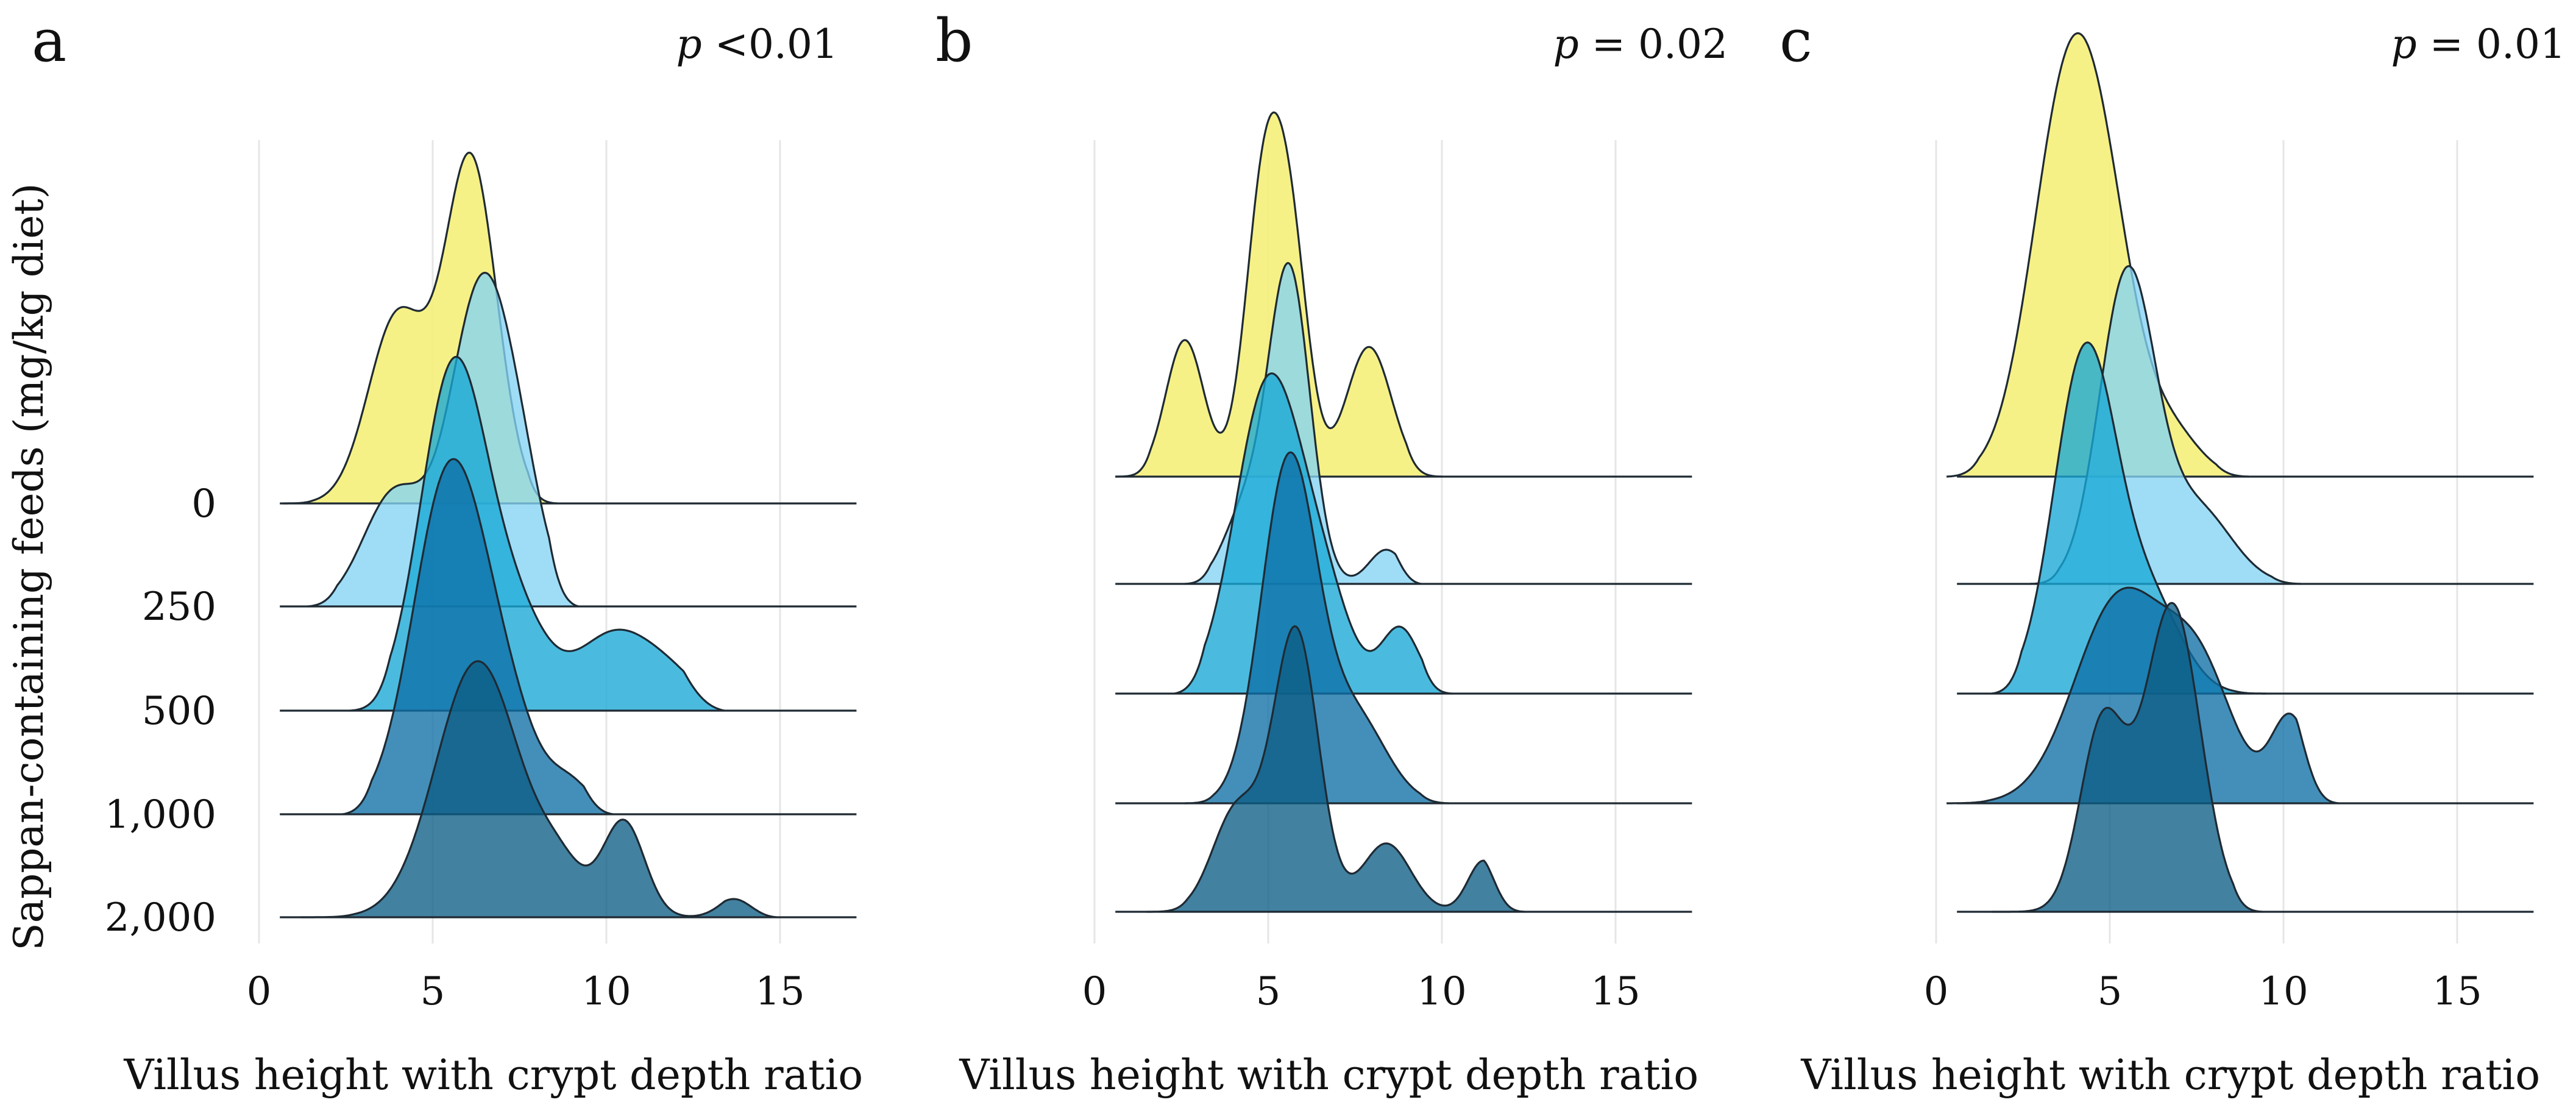 This screenshot has width=2576, height=1119. What do you see at coordinates (28, 566) in the screenshot?
I see `y-axis-label: Sappan-containing feeds (mg/kg diet)` at bounding box center [28, 566].